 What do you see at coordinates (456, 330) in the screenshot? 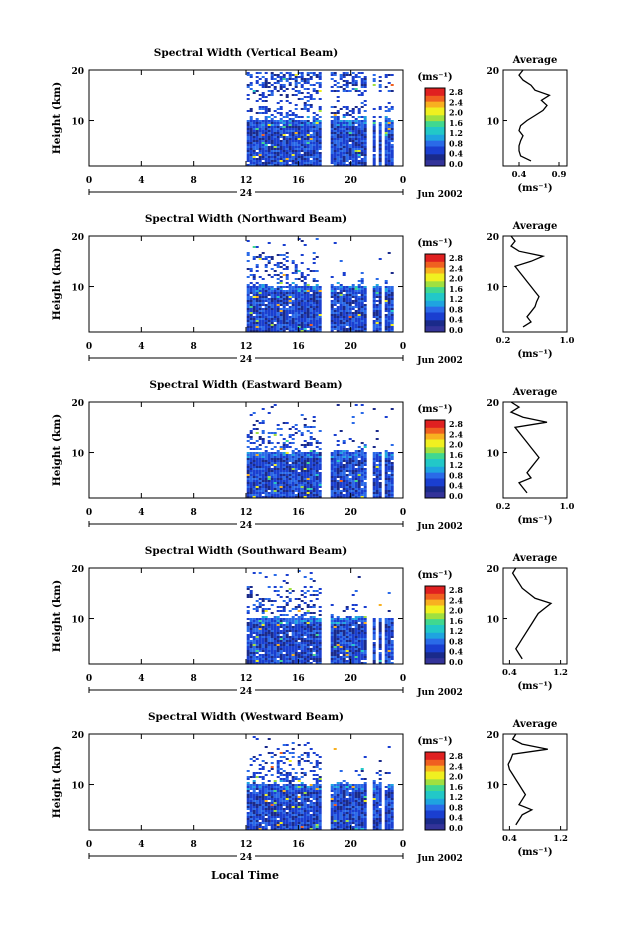
I see `colorbar-tick-label: 0.0` at bounding box center [456, 330].